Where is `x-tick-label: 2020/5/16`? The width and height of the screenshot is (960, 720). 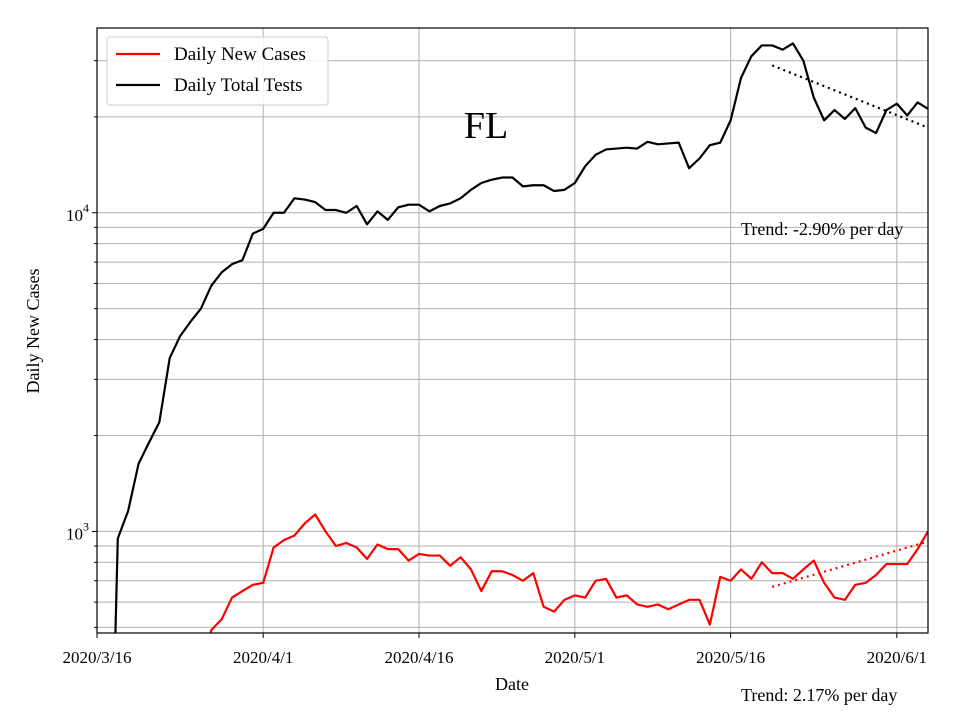 x-tick-label: 2020/5/16 is located at coordinates (730, 657).